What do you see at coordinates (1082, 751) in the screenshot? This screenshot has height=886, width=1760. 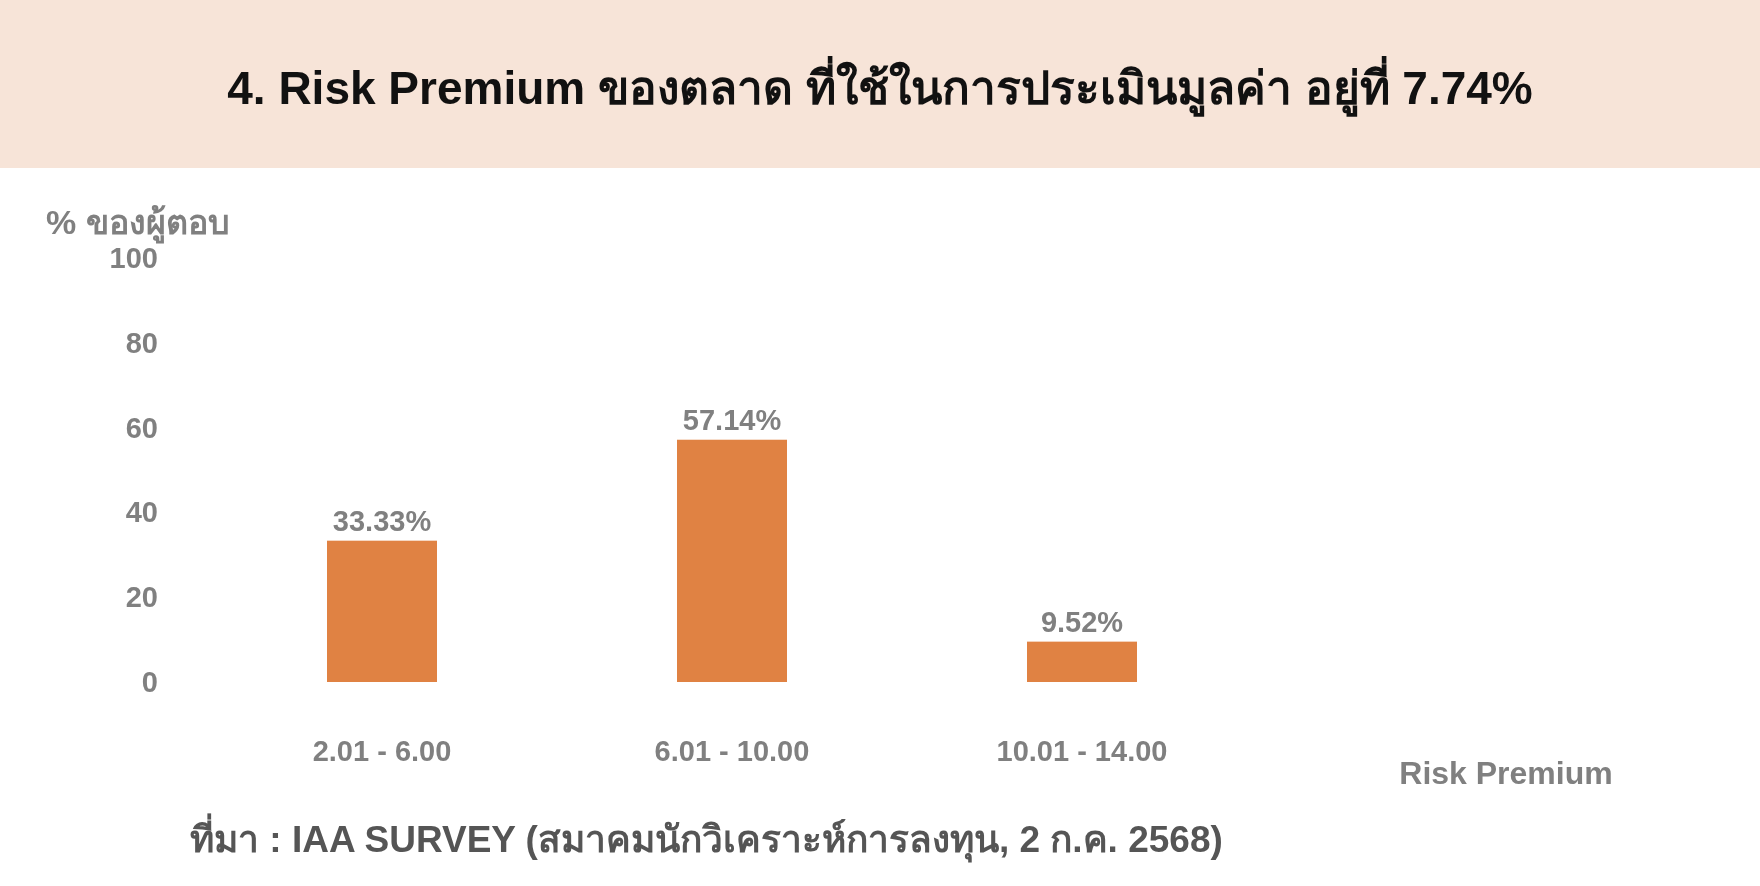 I see `x-tick-label: 10.01 - 14.00` at bounding box center [1082, 751].